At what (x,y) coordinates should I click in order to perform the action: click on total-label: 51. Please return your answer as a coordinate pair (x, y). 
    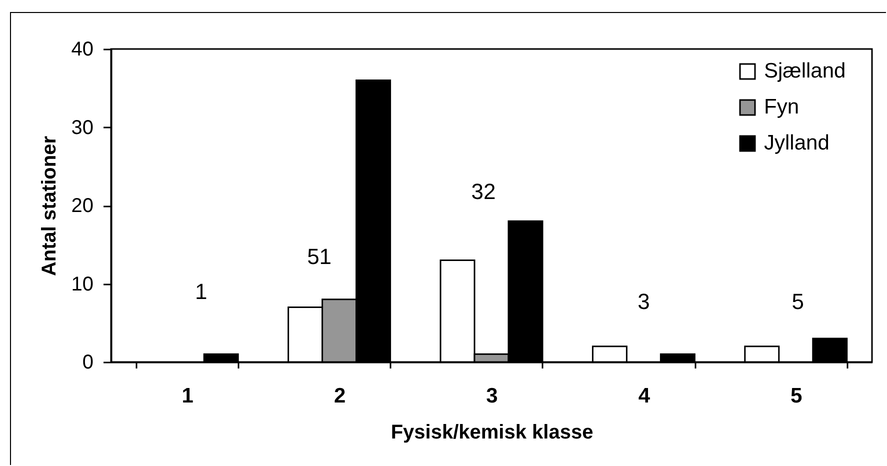
    Looking at the image, I should click on (319, 256).